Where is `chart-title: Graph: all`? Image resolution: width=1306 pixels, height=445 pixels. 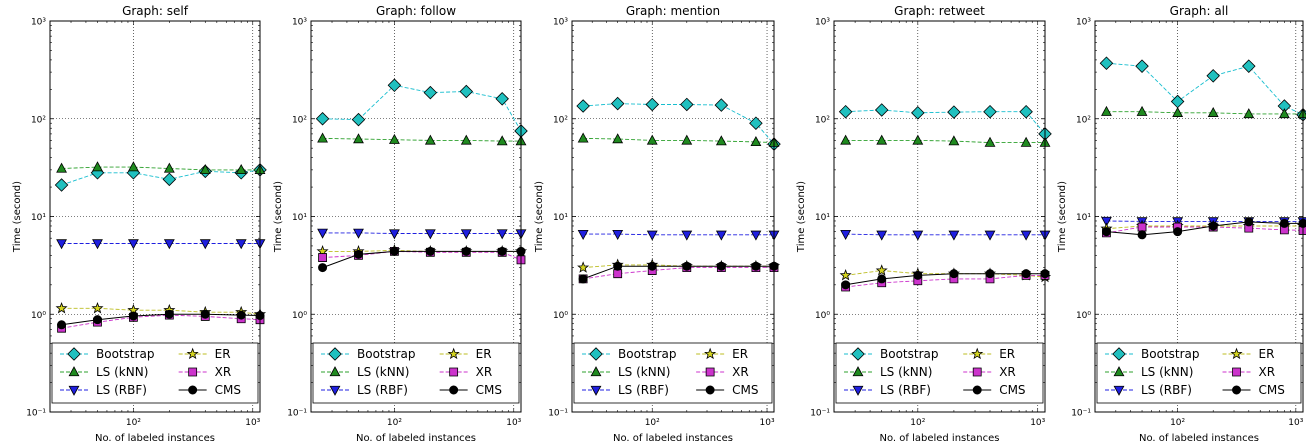 chart-title: Graph: all is located at coordinates (1199, 11).